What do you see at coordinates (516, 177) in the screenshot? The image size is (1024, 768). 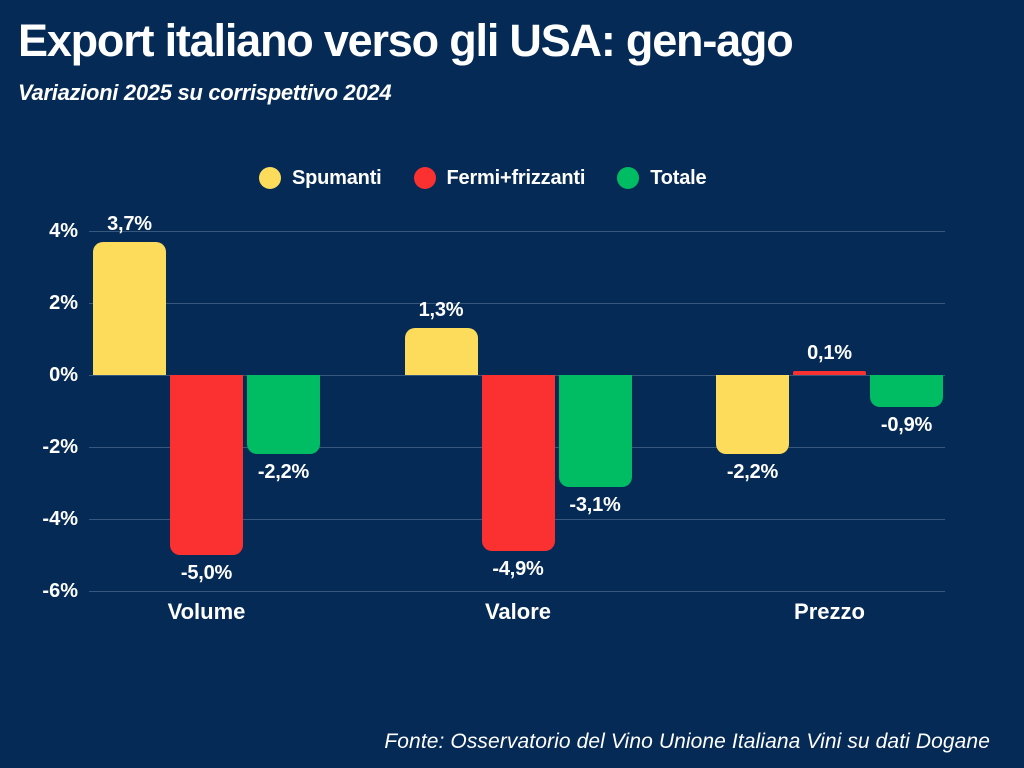 I see `legend-label: Fermi+frizzanti` at bounding box center [516, 177].